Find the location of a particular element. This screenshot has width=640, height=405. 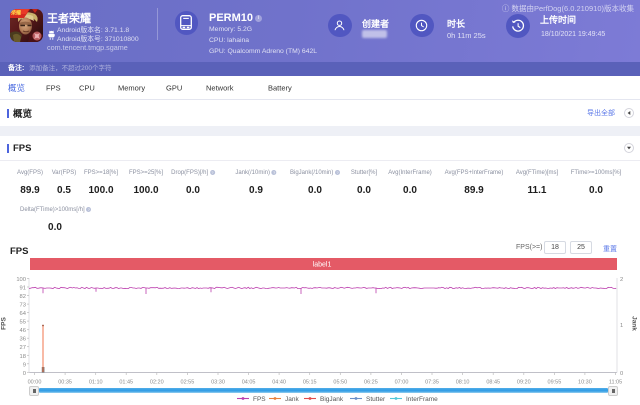

svg-text: 04:05 is located at coordinates (249, 383).